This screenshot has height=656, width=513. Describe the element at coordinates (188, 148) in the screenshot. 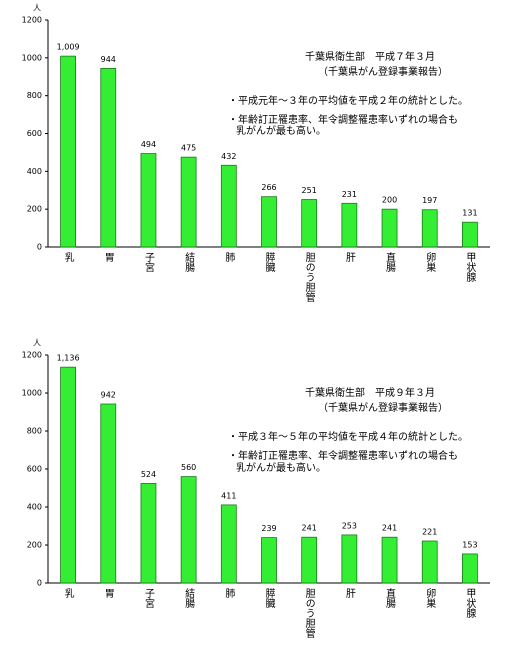

I see `value-label: 475` at that location.